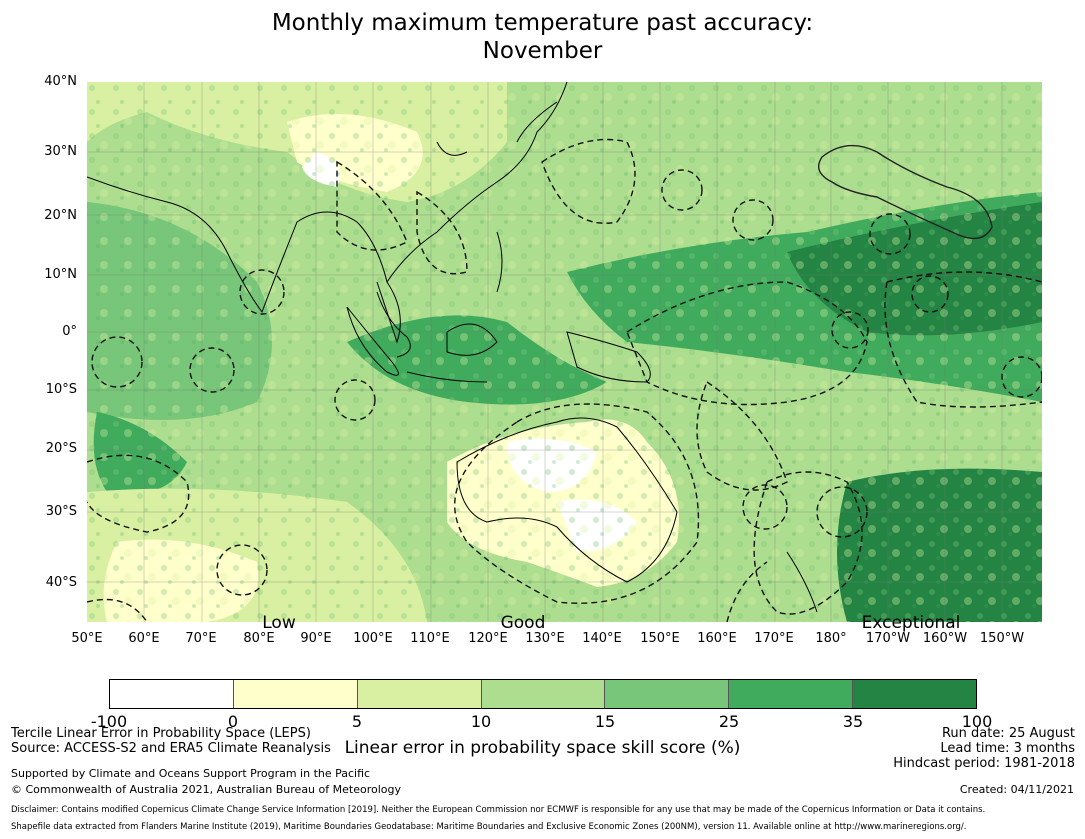 This screenshot has height=839, width=1085. Describe the element at coordinates (60, 215) in the screenshot. I see `lat-label: 20°N` at that location.